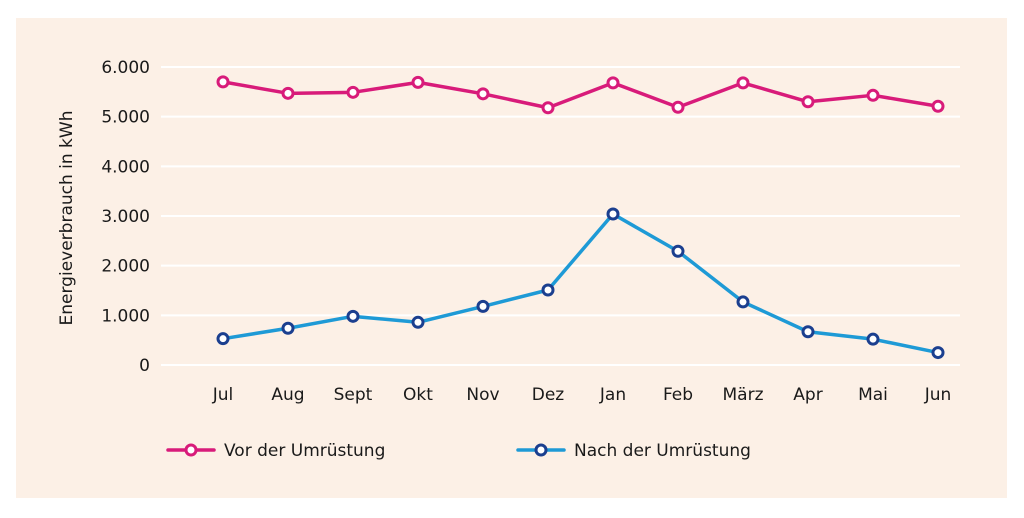 The height and width of the screenshot is (518, 1024). Describe the element at coordinates (304, 451) in the screenshot. I see `legend-label: Vor der Umrüstung` at that location.